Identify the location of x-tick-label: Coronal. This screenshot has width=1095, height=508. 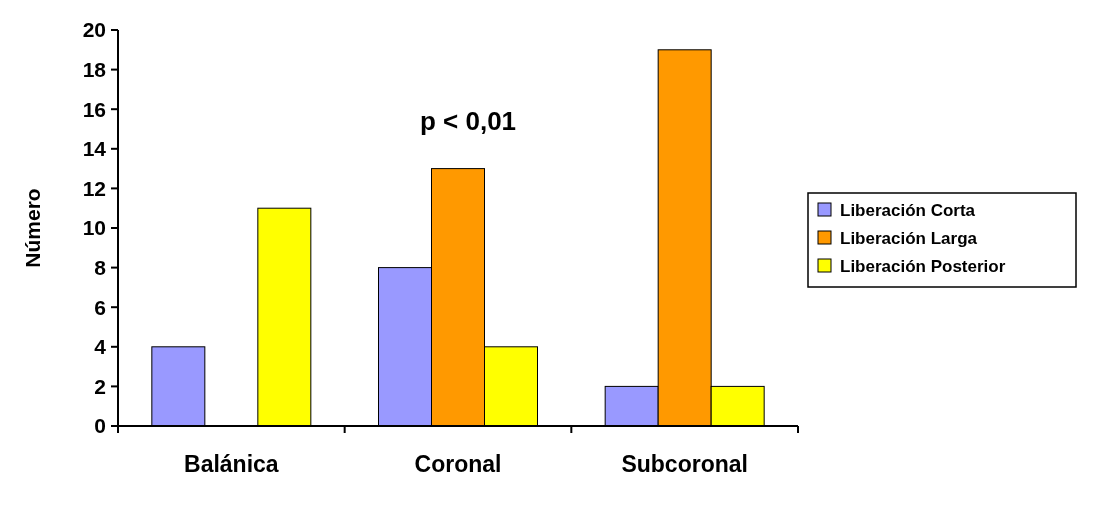
(458, 464).